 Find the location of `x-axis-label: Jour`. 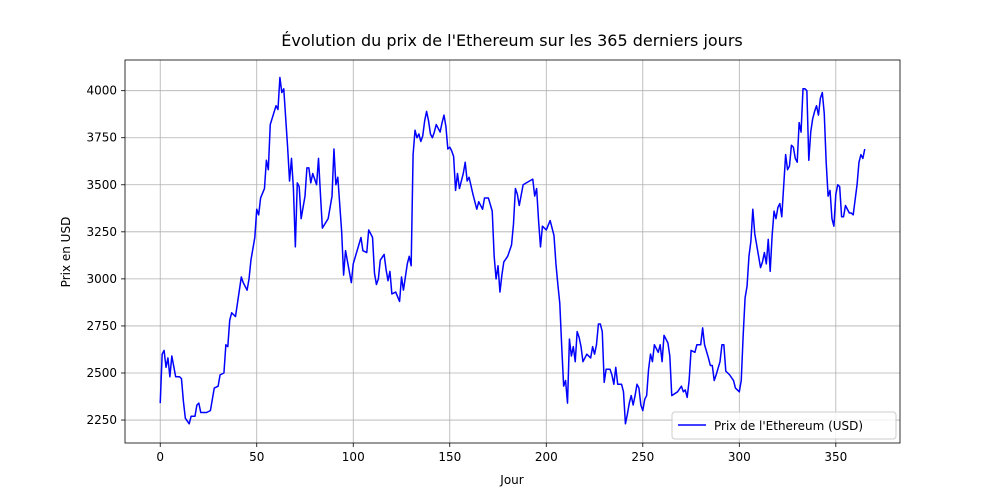

x-axis-label: Jour is located at coordinates (511, 480).